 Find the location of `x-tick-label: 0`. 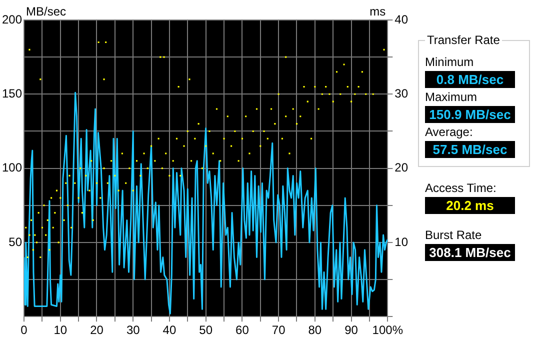

x-tick-label: 0 is located at coordinates (24, 330).